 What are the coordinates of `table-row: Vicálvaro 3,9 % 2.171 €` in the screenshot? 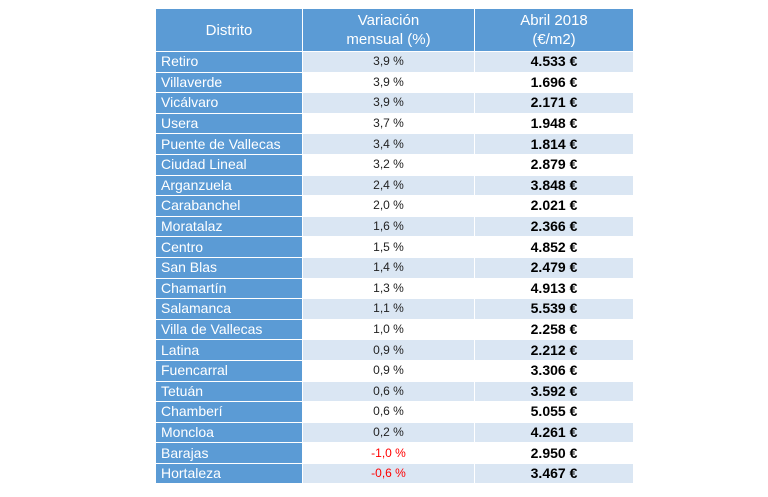 It's located at (394, 103).